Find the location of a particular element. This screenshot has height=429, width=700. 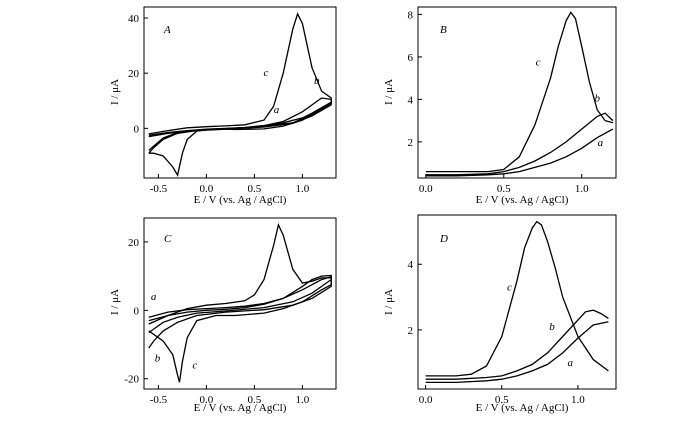

panel-a-frame is located at coordinates (240, 92).